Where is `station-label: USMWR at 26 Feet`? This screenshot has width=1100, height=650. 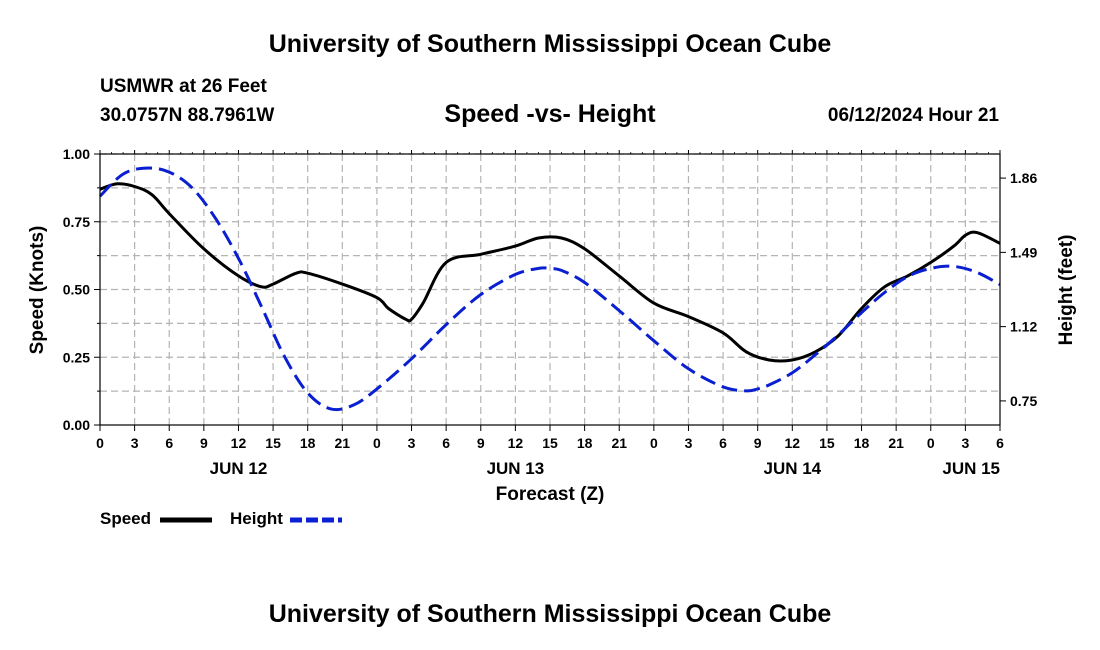 station-label: USMWR at 26 Feet is located at coordinates (183, 86).